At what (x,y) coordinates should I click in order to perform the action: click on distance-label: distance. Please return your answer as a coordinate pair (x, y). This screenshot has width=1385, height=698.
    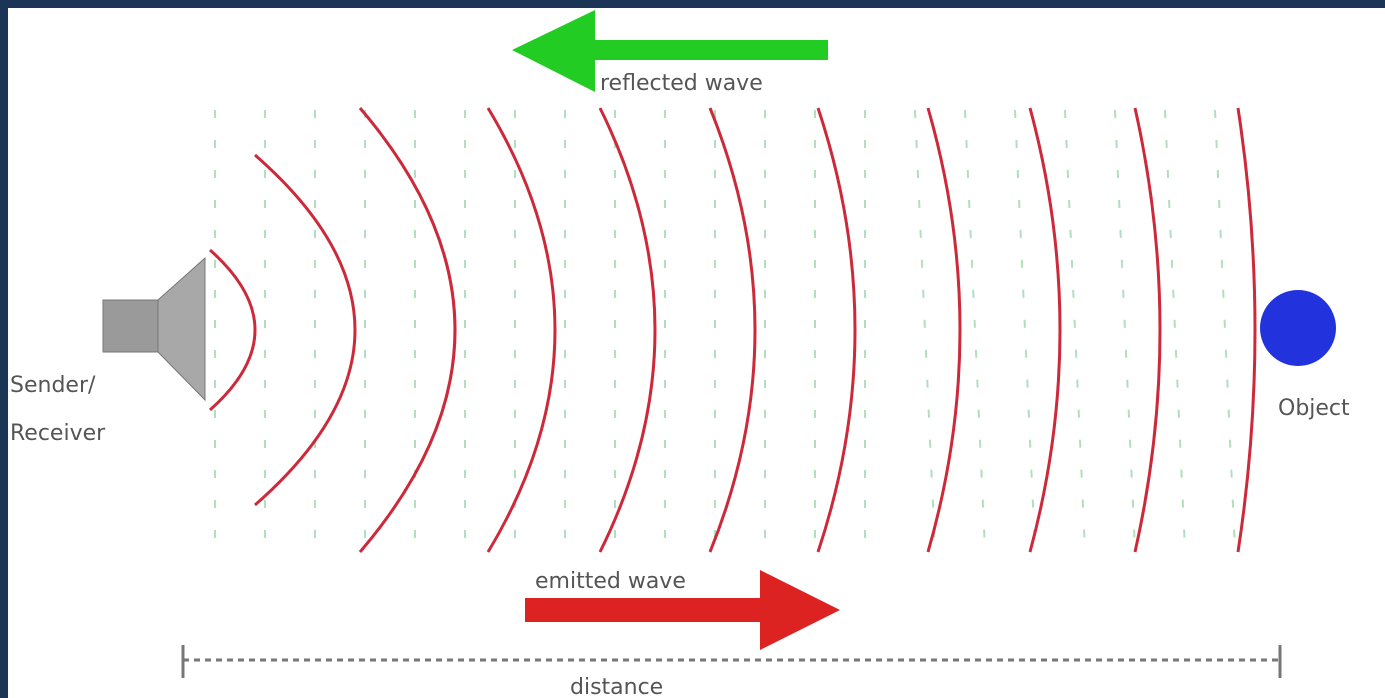
    Looking at the image, I should click on (616, 686).